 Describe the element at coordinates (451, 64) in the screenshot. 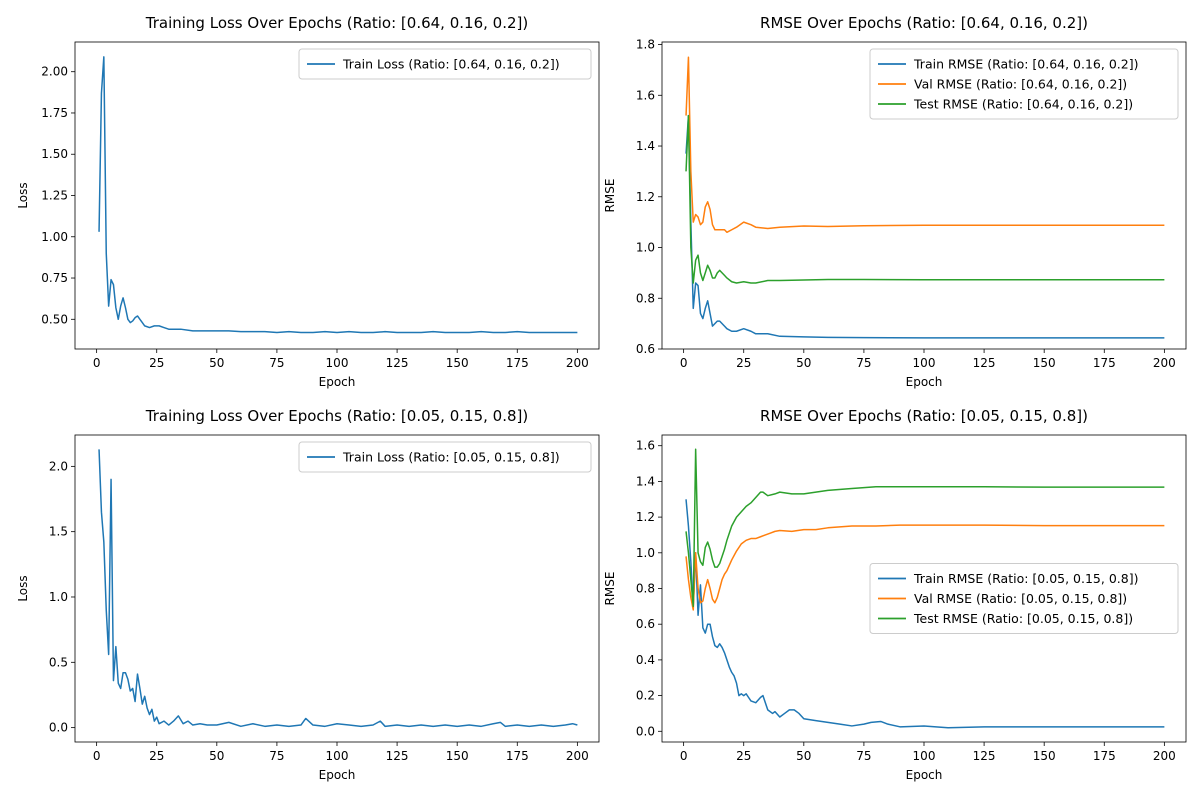

I see `legend-entry: Train Loss (Ratio: [0.64, 0.16, 0.2])` at that location.